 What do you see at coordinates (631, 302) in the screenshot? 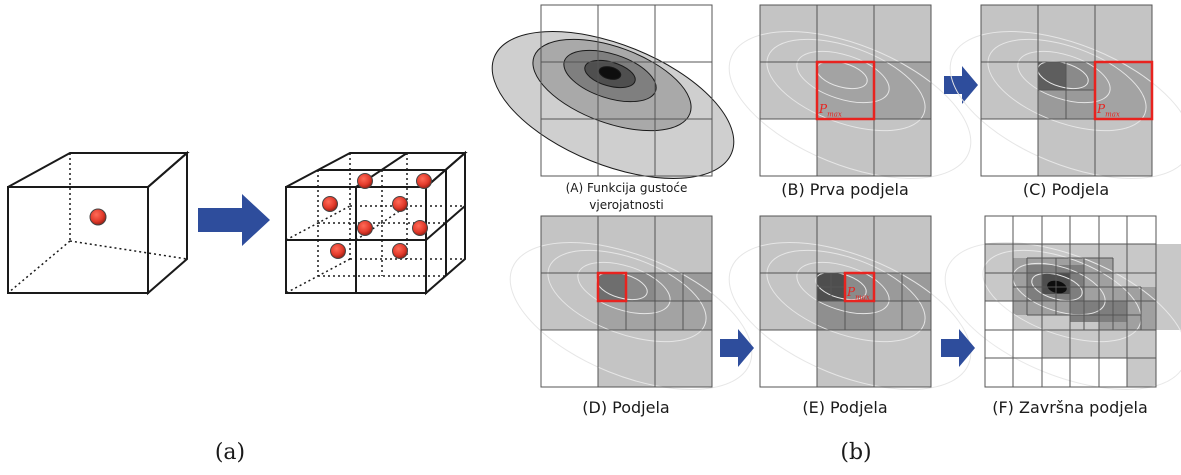
I see `panel-d` at bounding box center [631, 302].